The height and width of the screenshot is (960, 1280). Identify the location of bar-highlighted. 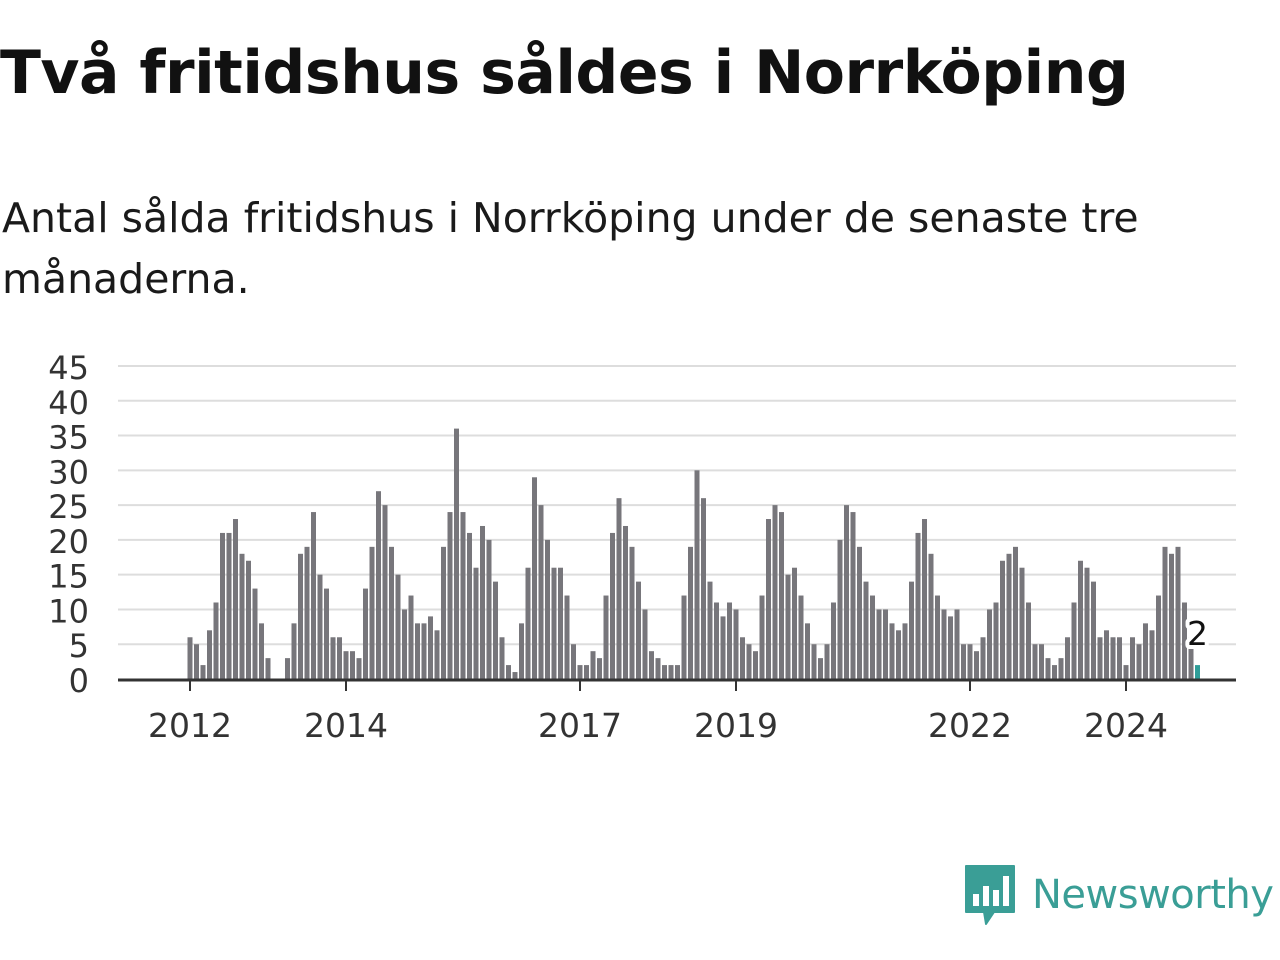
(1197, 672).